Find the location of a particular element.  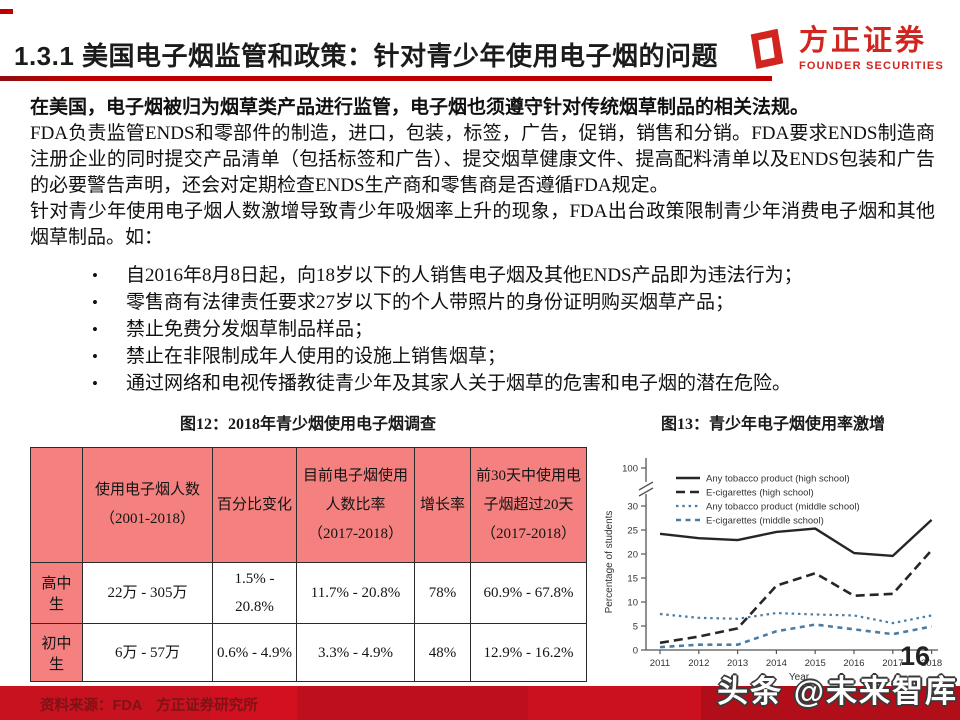

table-cell: 0.6% - 4.9% is located at coordinates (254, 652).